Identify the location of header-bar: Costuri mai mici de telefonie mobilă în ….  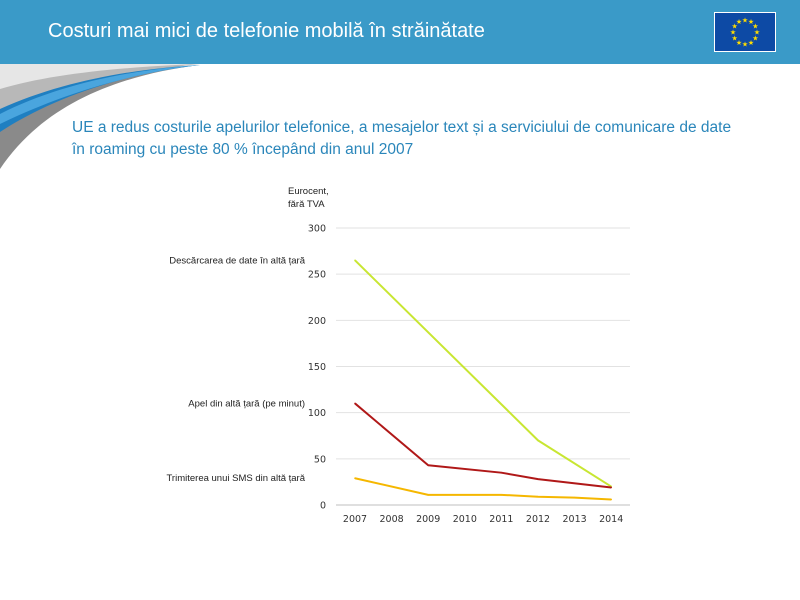
(400, 32).